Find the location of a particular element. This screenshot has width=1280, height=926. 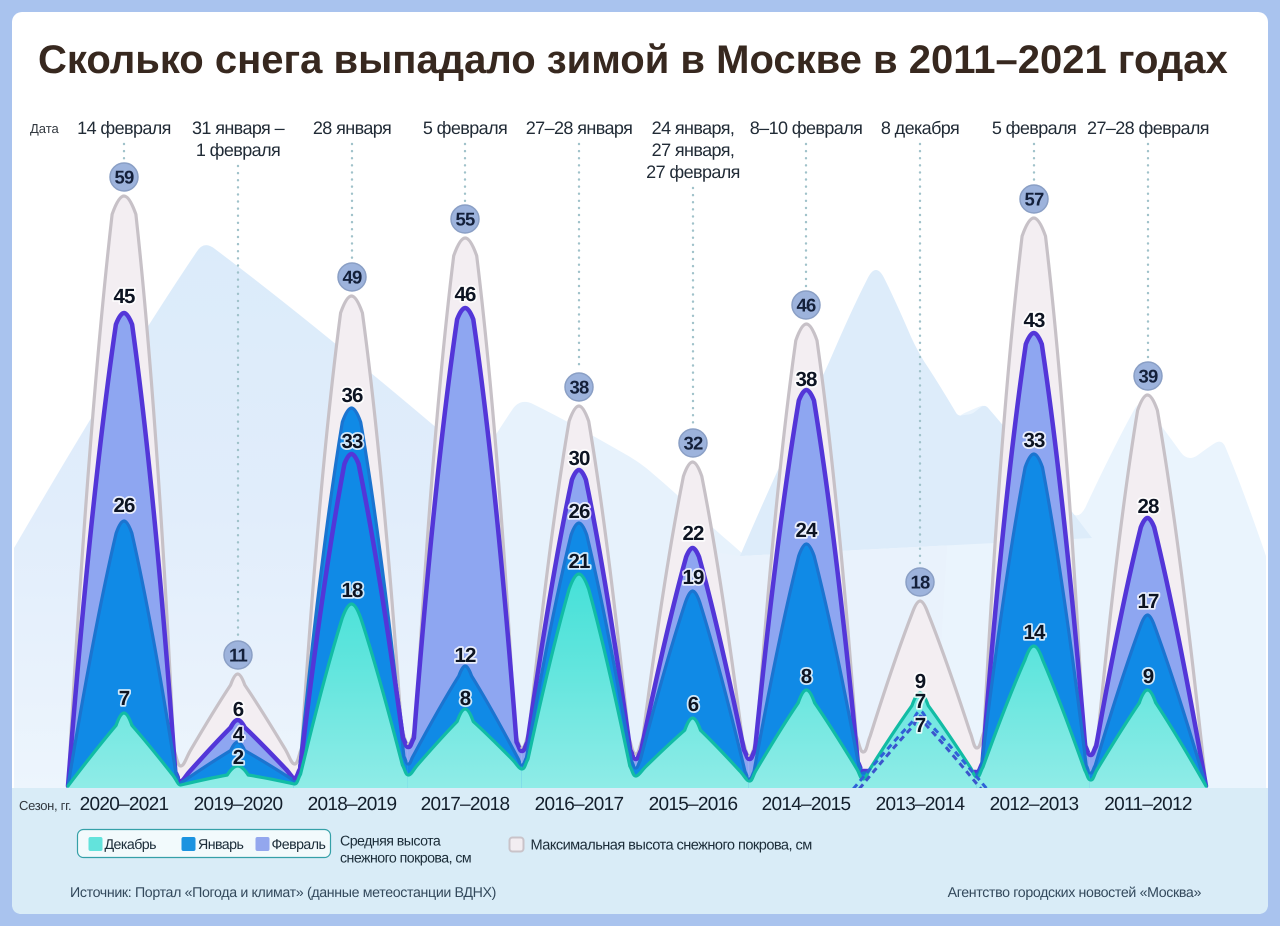

svg-text: 19 is located at coordinates (693, 577).